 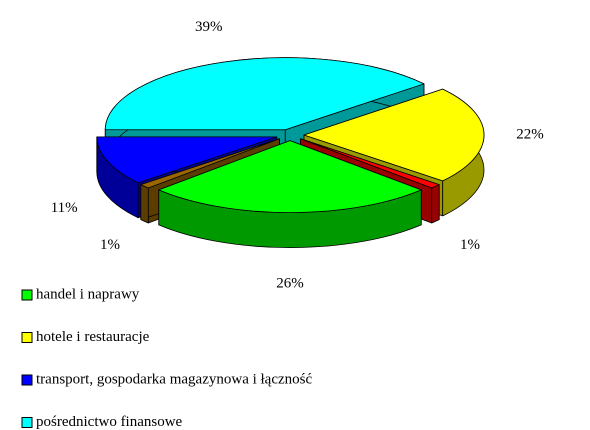 I want to click on data-label: 22%, so click(x=530, y=134).